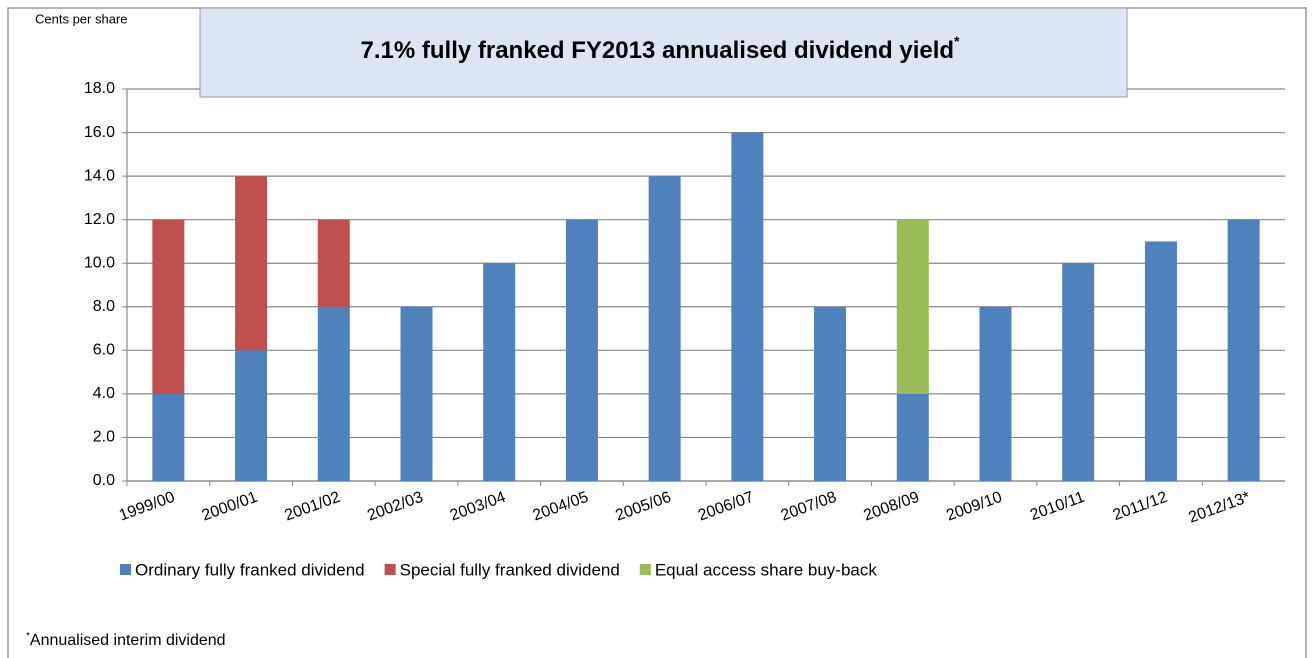  Describe the element at coordinates (1219, 508) in the screenshot. I see `x-tick-label: 2012/13*` at that location.